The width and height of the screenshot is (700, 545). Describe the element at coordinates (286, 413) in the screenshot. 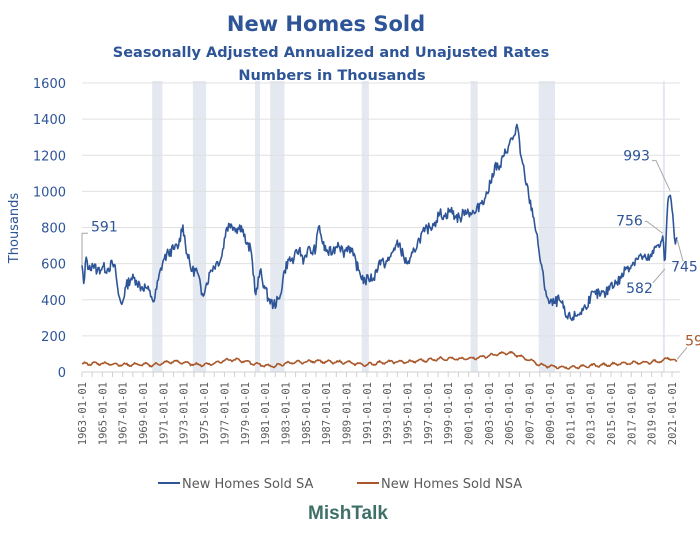

I see `x-tick-label: 1983-01-01` at that location.